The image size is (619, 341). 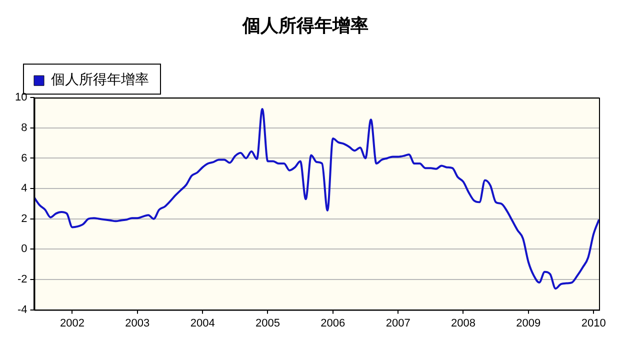 I want to click on y-tick-label: 8, so click(x=24, y=128).